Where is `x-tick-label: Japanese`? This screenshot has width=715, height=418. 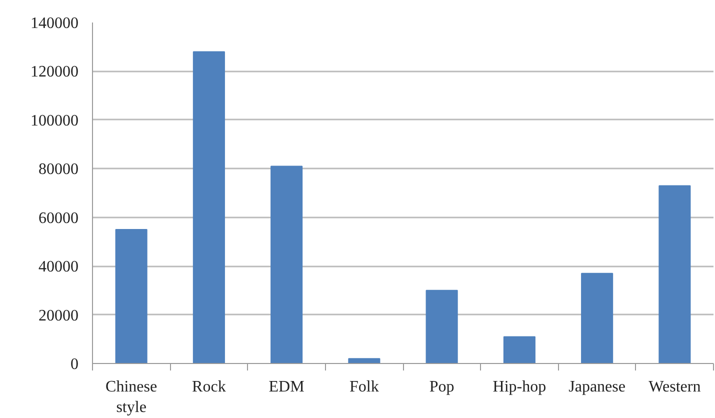 x-tick-label: Japanese is located at coordinates (597, 387).